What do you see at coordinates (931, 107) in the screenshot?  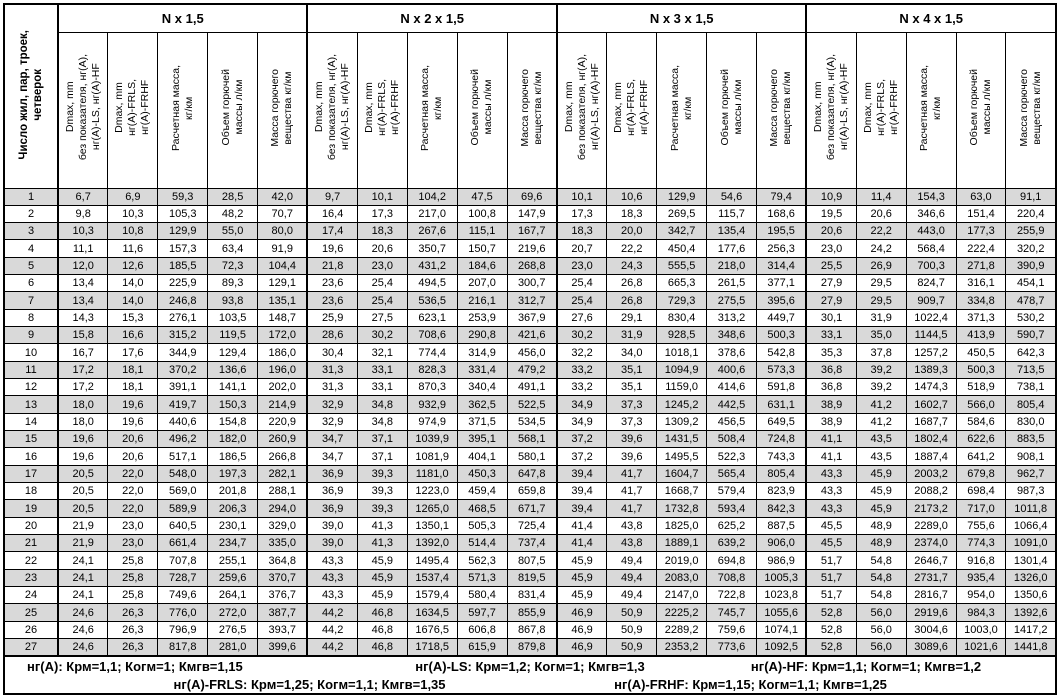 I see `subheader-label: Расчетная масса, кг/км` at bounding box center [931, 107].